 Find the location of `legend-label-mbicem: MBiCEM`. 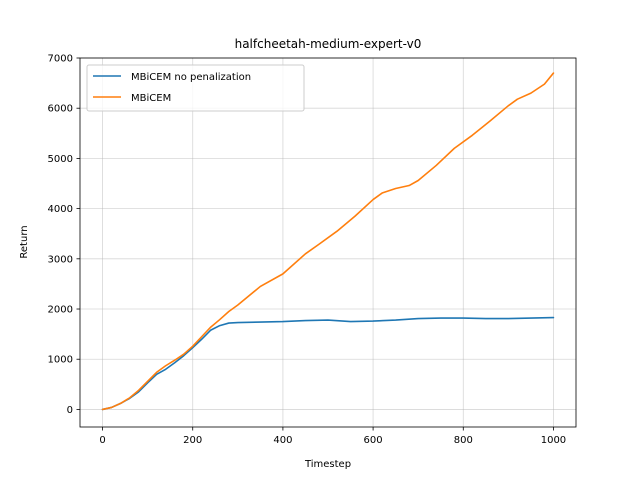

legend-label-mbicem: MBiCEM is located at coordinates (151, 98).